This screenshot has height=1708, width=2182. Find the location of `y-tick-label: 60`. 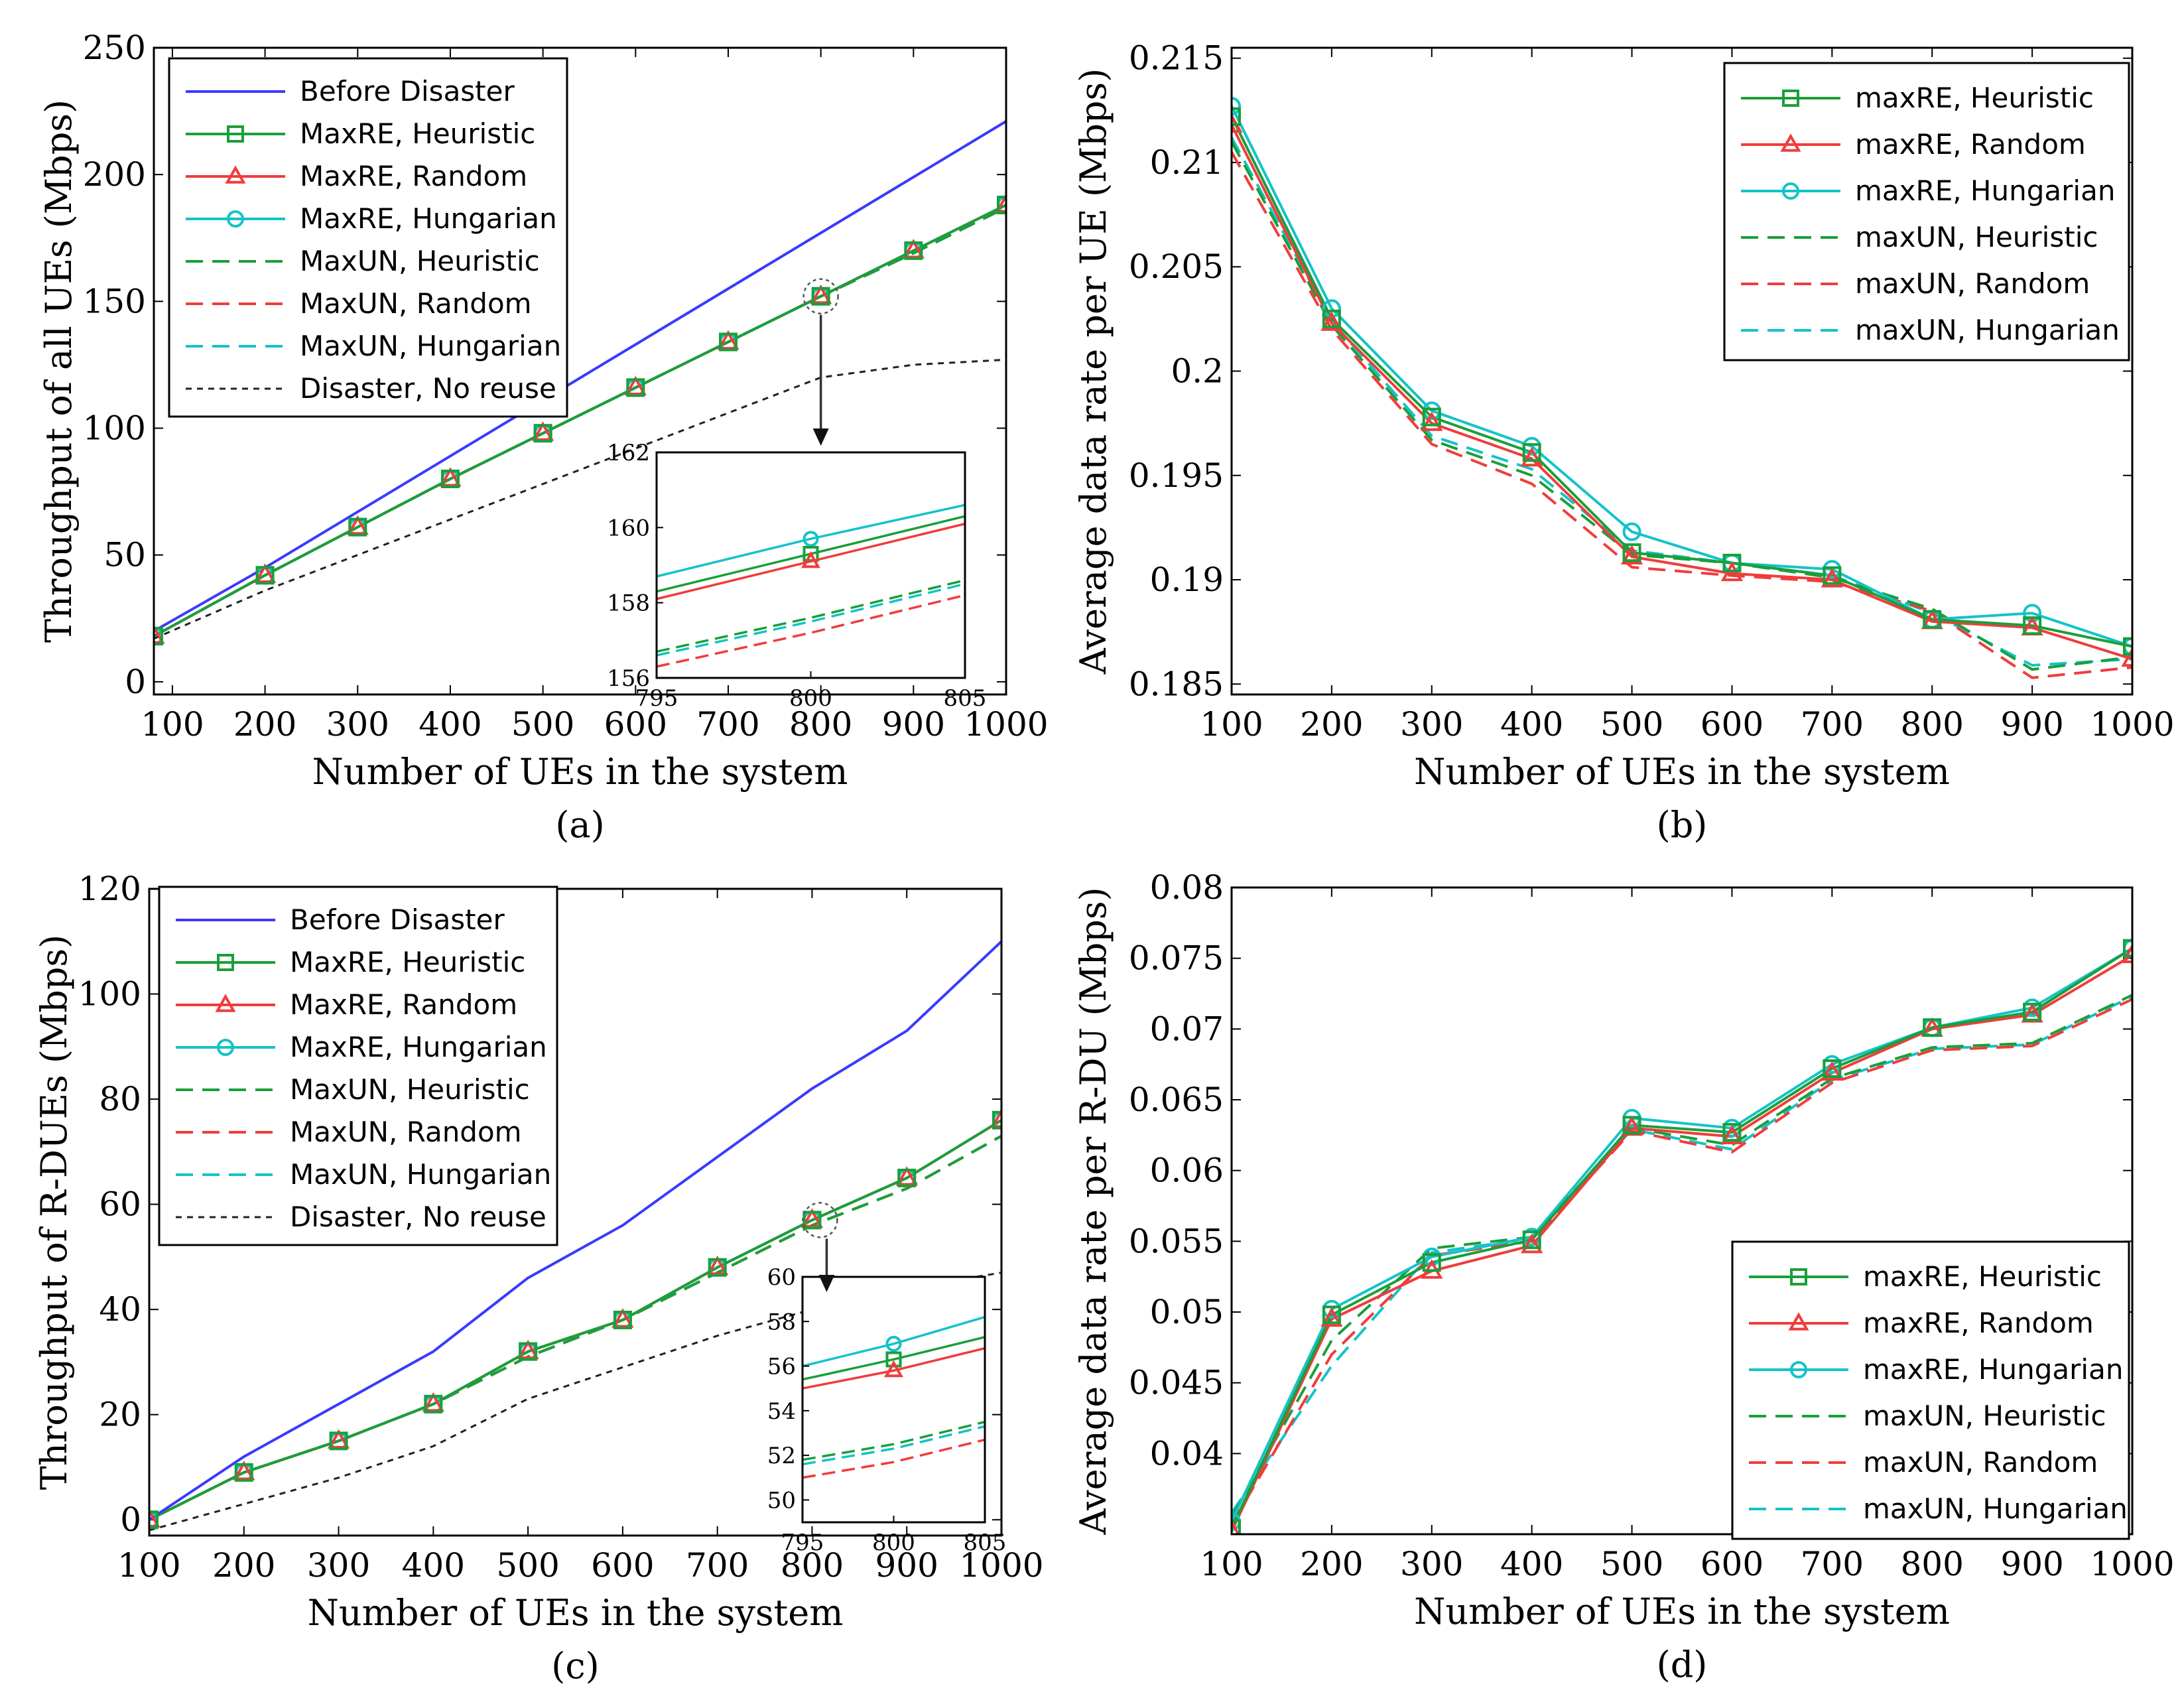

y-tick-label: 60 is located at coordinates (120, 1204).